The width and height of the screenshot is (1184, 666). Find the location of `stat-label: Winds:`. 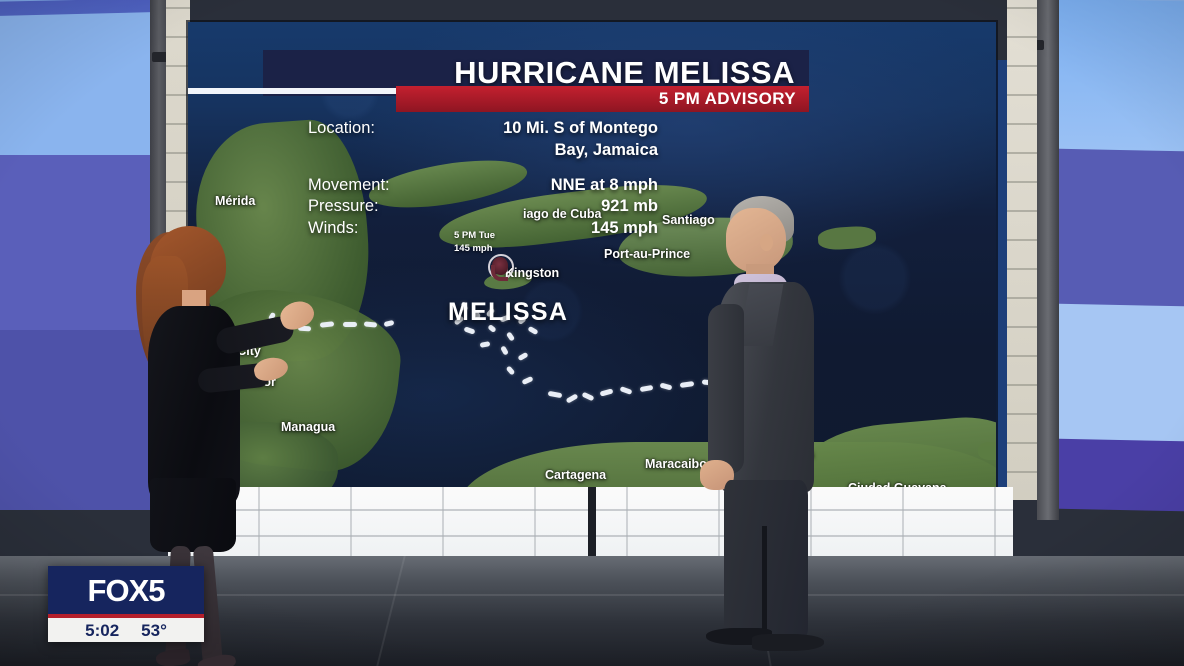

stat-label: Winds: is located at coordinates (333, 228).